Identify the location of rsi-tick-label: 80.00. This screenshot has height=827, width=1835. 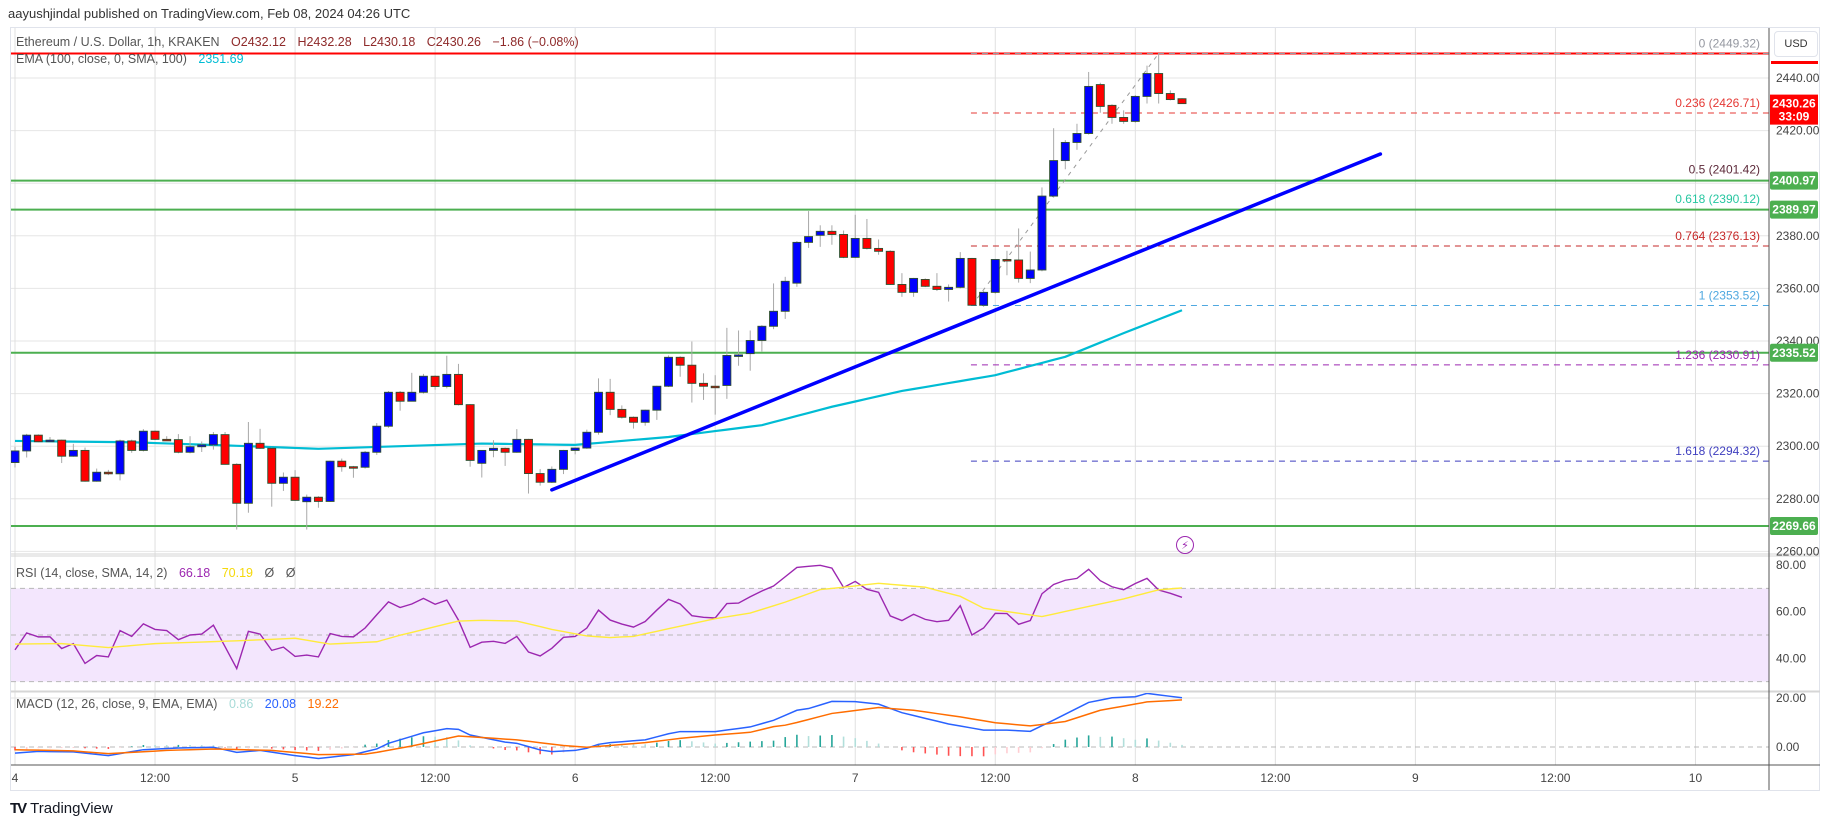
(1791, 565).